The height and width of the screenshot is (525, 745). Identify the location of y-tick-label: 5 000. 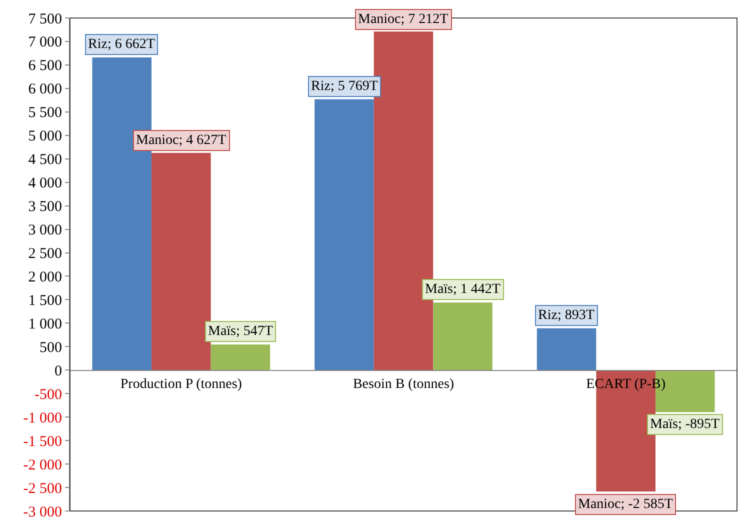
(45, 136).